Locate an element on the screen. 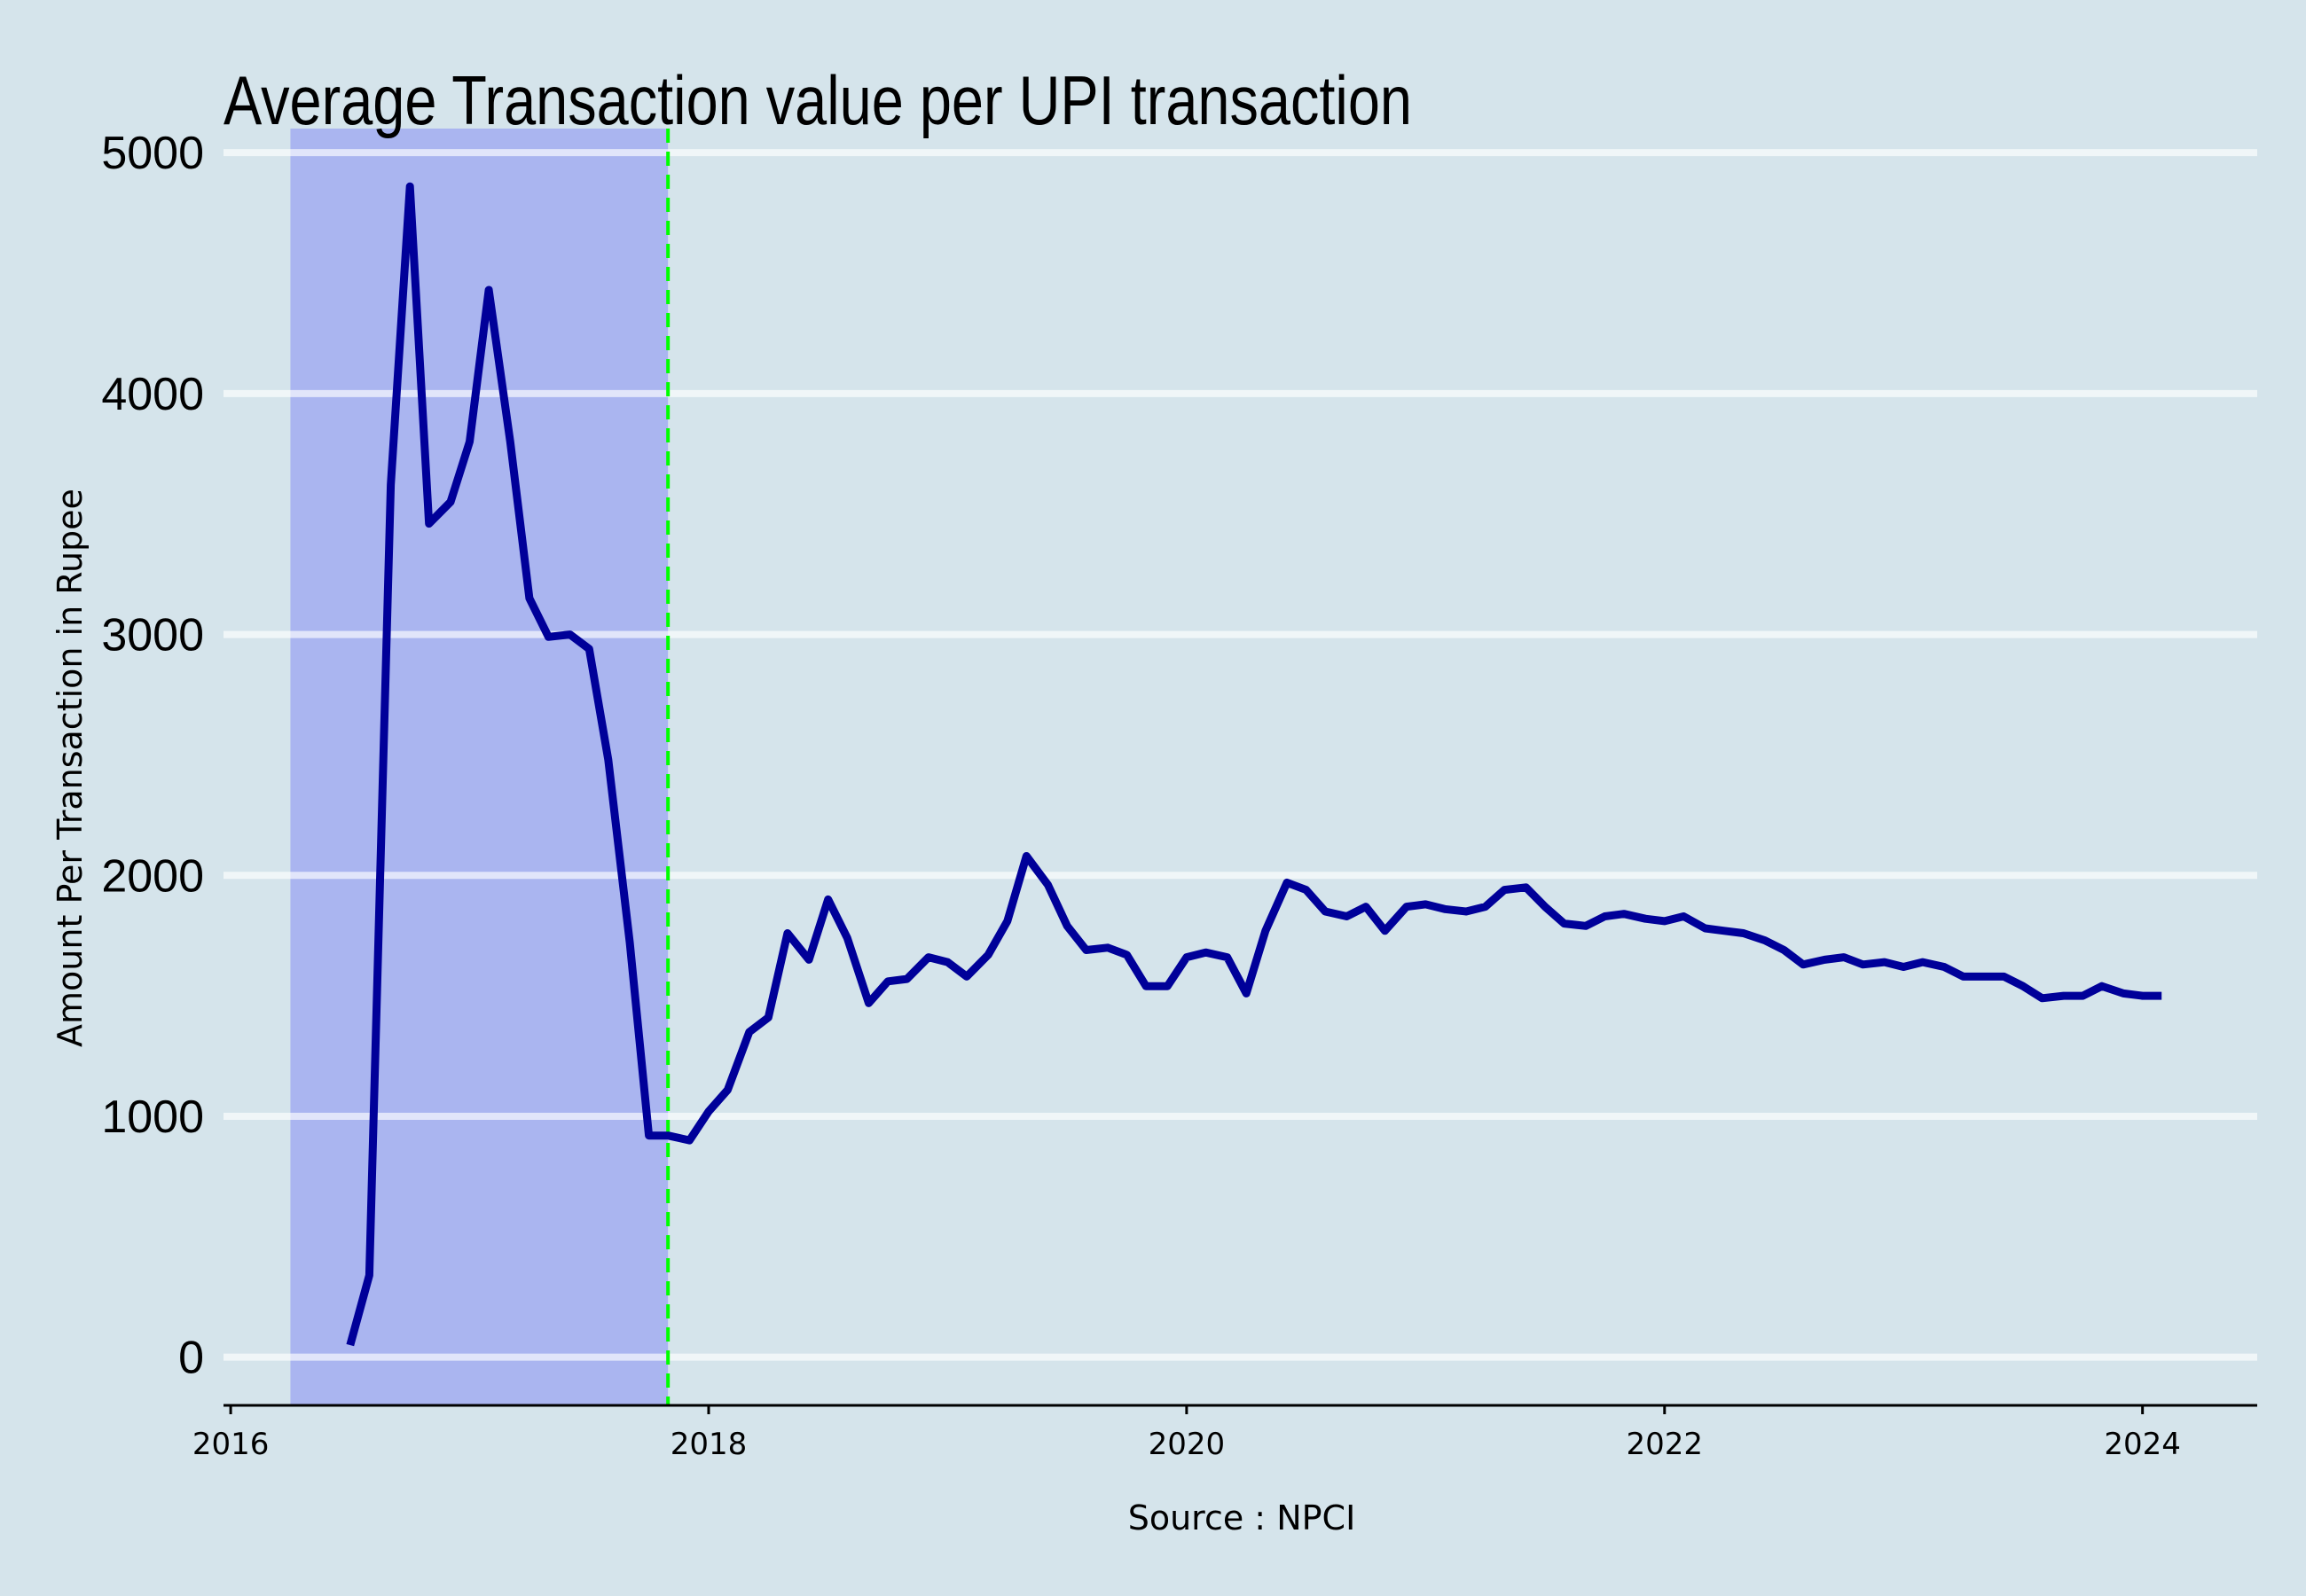 This screenshot has width=2306, height=1596. y-tick-label-3000: 3000 is located at coordinates (152, 636).